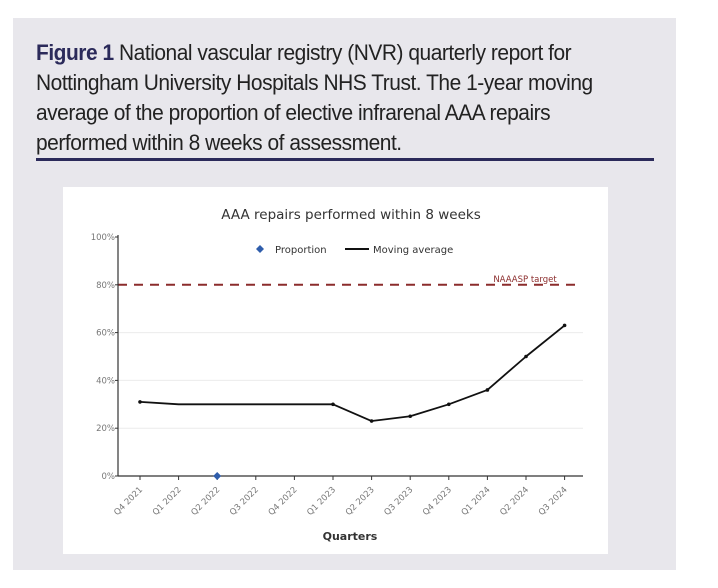 This screenshot has width=718, height=588. What do you see at coordinates (301, 250) in the screenshot?
I see `legend-proportion-label: Proportion` at bounding box center [301, 250].